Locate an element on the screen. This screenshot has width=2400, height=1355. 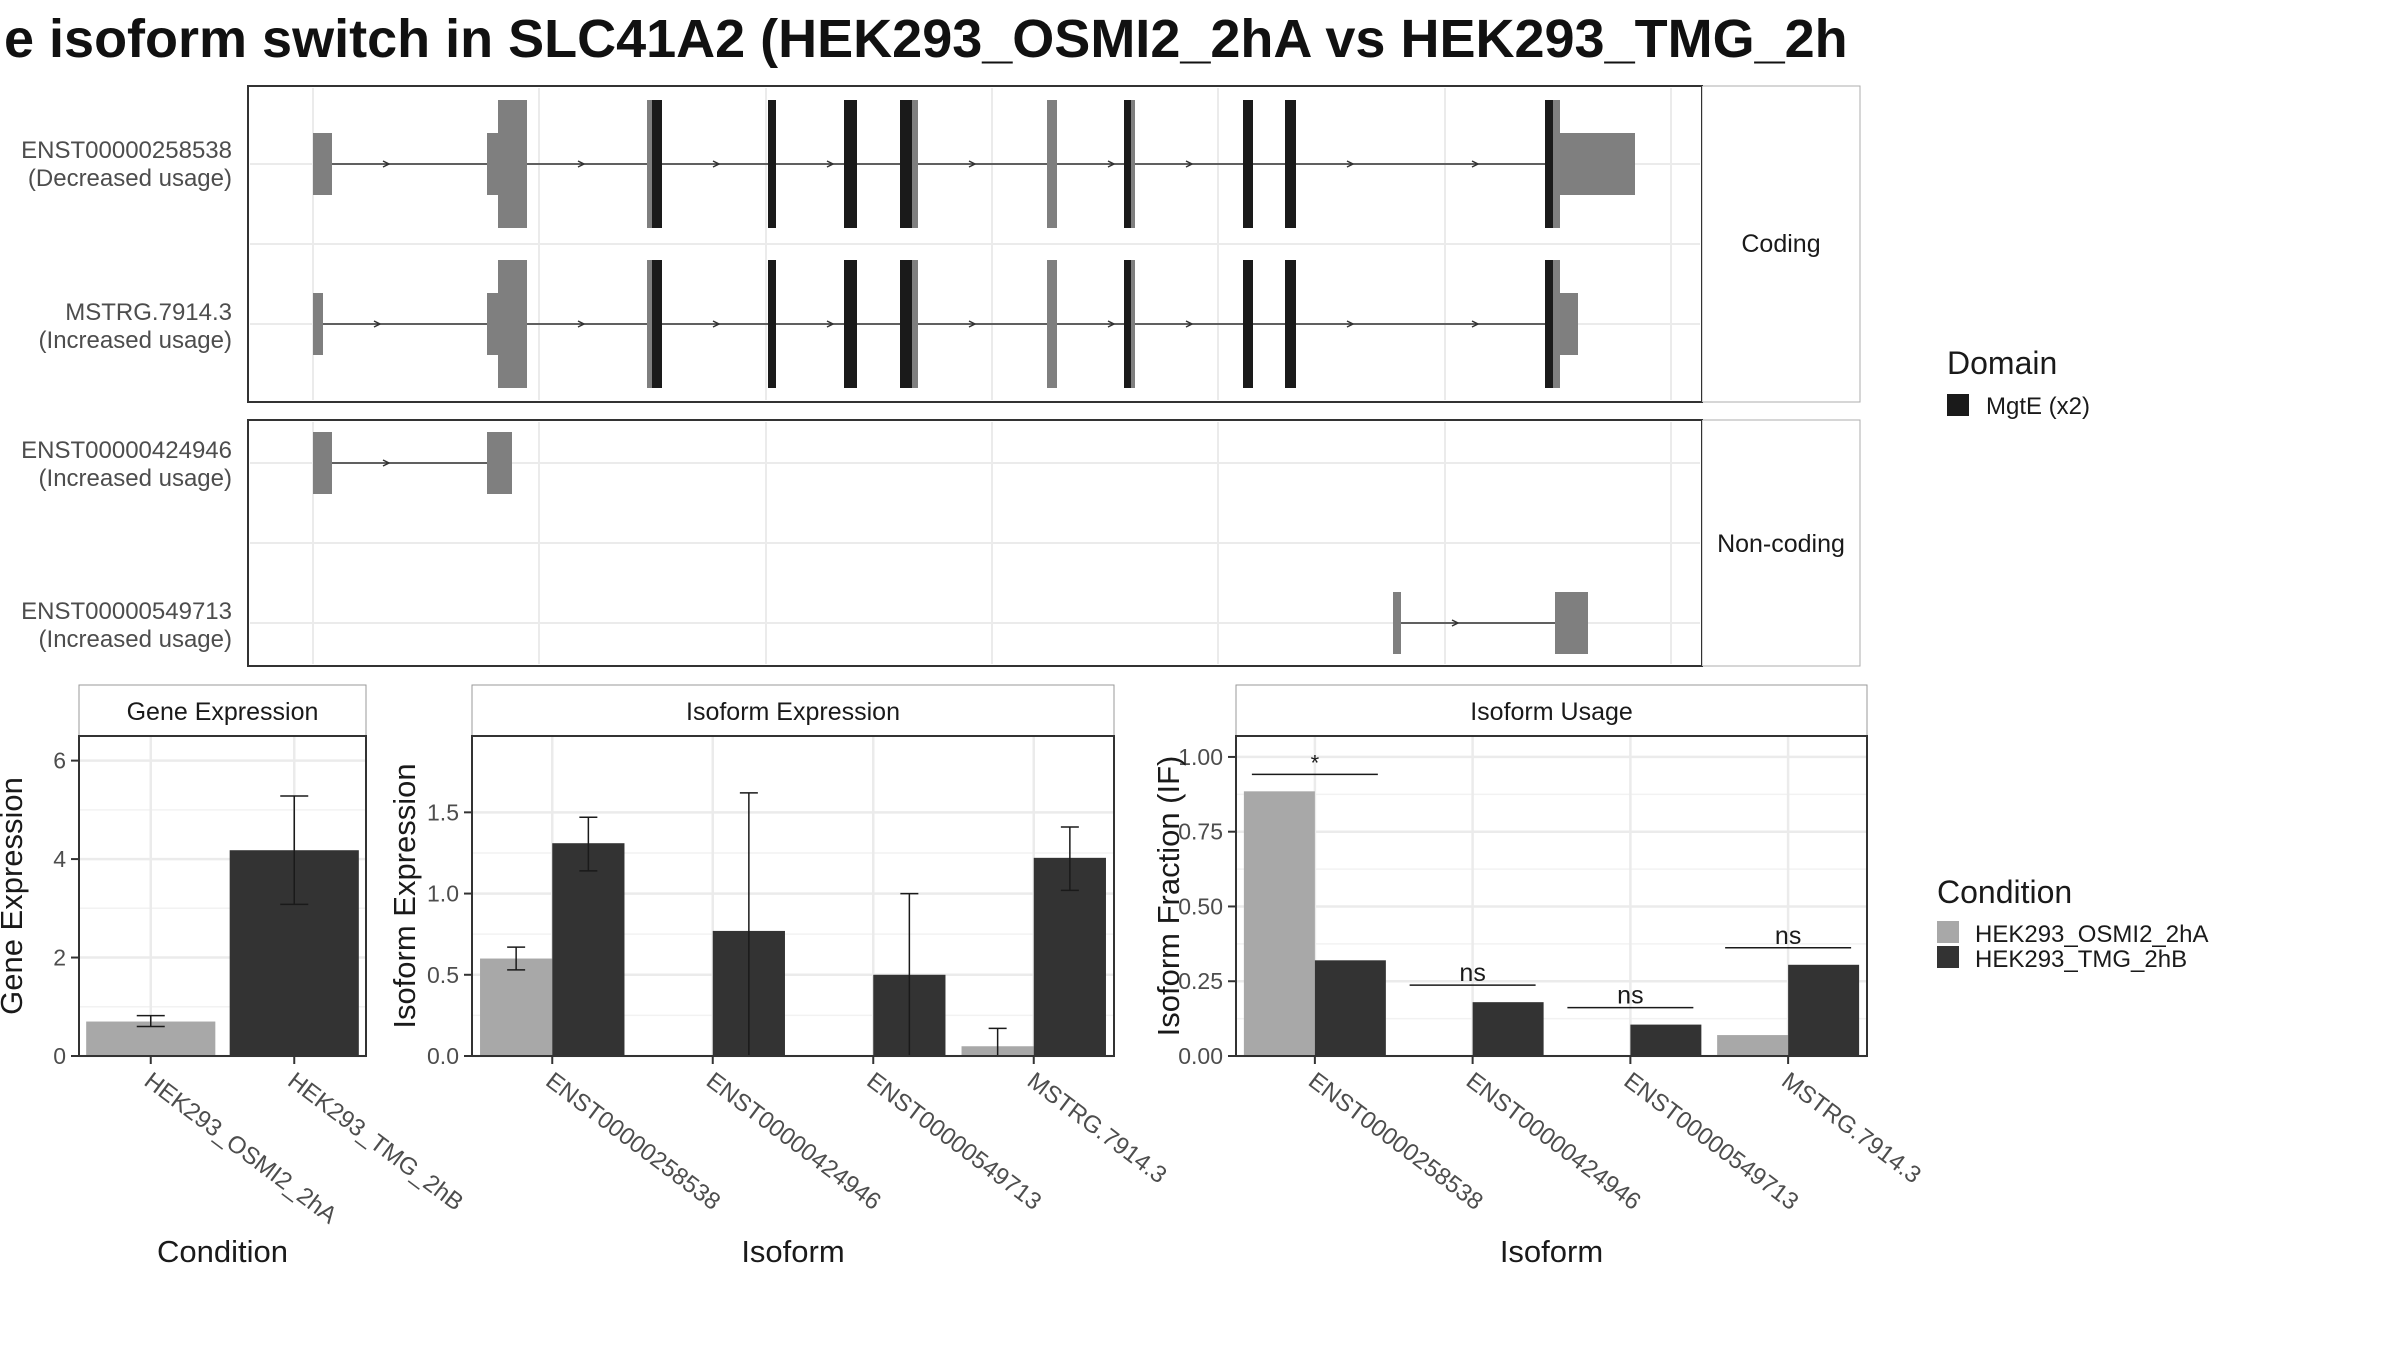
condition-legend-title: Condition is located at coordinates (2004, 892).